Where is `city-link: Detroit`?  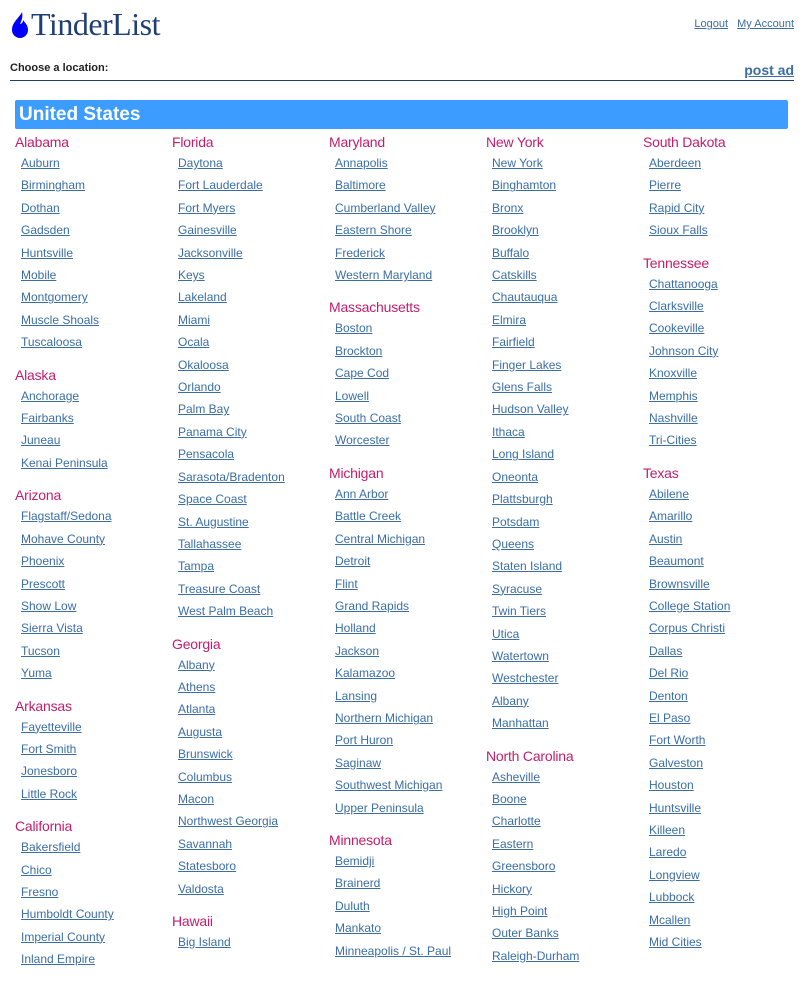 city-link: Detroit is located at coordinates (353, 561).